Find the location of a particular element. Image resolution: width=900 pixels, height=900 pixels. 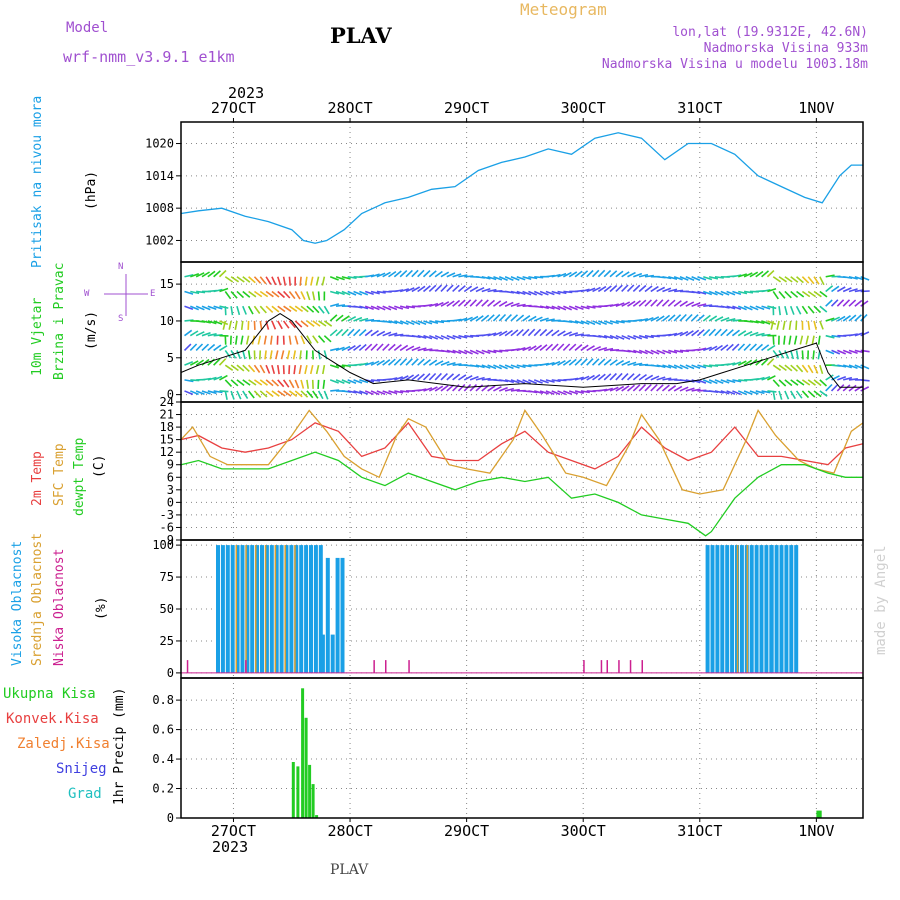

precip-bar is located at coordinates (317, 816).